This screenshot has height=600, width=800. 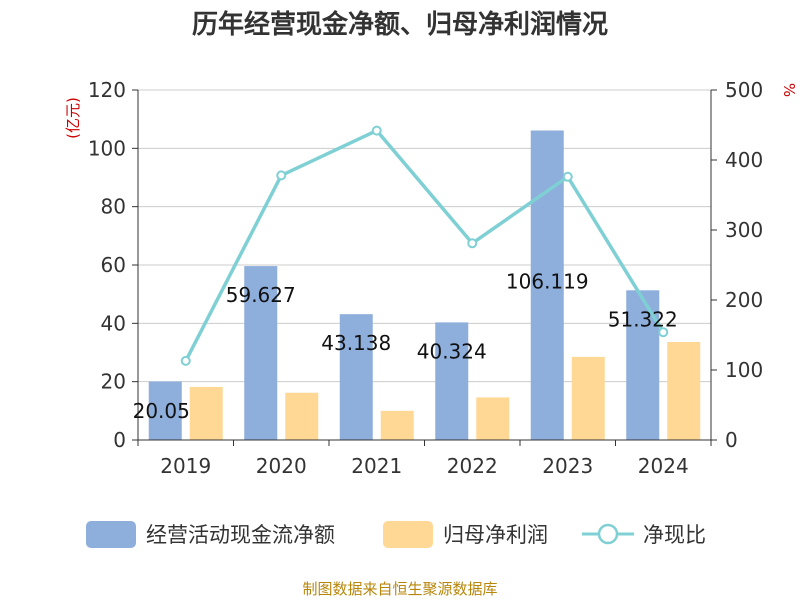 What do you see at coordinates (547, 281) in the screenshot?
I see `bar-data-label: 106.119` at bounding box center [547, 281].